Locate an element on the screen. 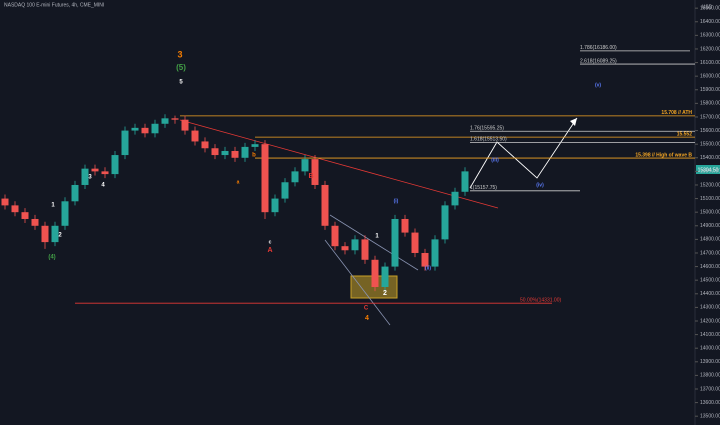 Image resolution: width=720 pixels, height=425 pixels. y-tick-label: 14200.00 is located at coordinates (710, 321).